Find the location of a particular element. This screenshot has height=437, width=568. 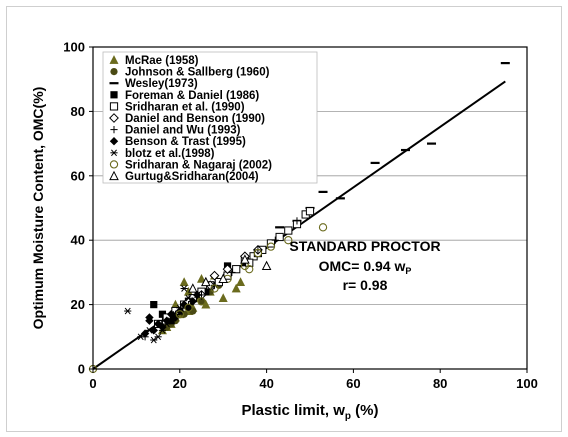

y-axis-title: Optimum Moisture Content, OMC(%) is located at coordinates (38, 208).